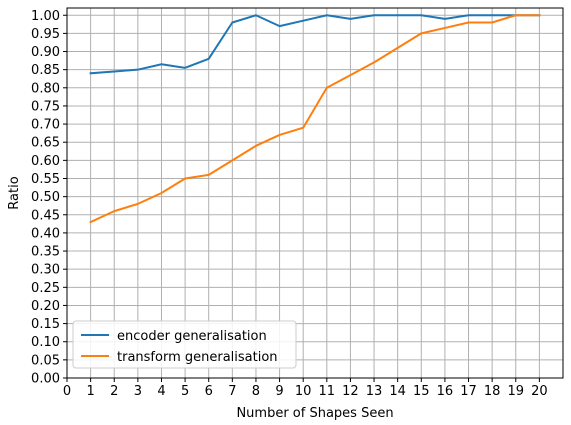 The width and height of the screenshot is (571, 425). Describe the element at coordinates (45, 233) in the screenshot. I see `y-tick-label: 0.40` at that location.